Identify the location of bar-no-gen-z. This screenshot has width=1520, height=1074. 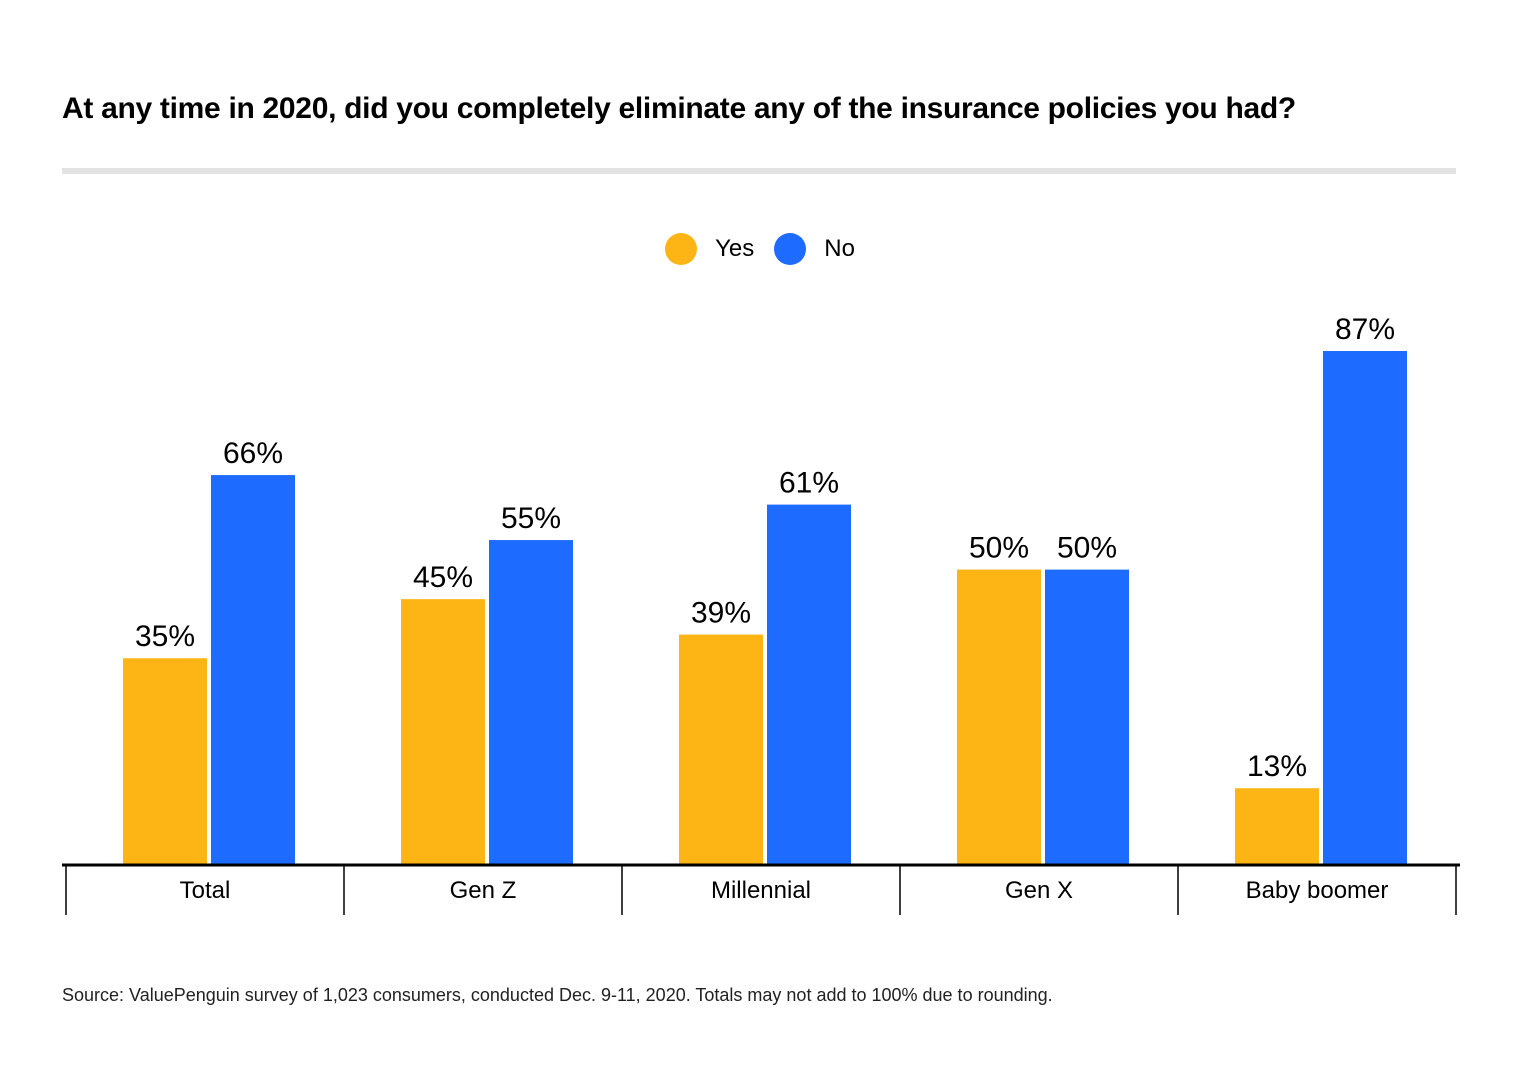
(531, 702).